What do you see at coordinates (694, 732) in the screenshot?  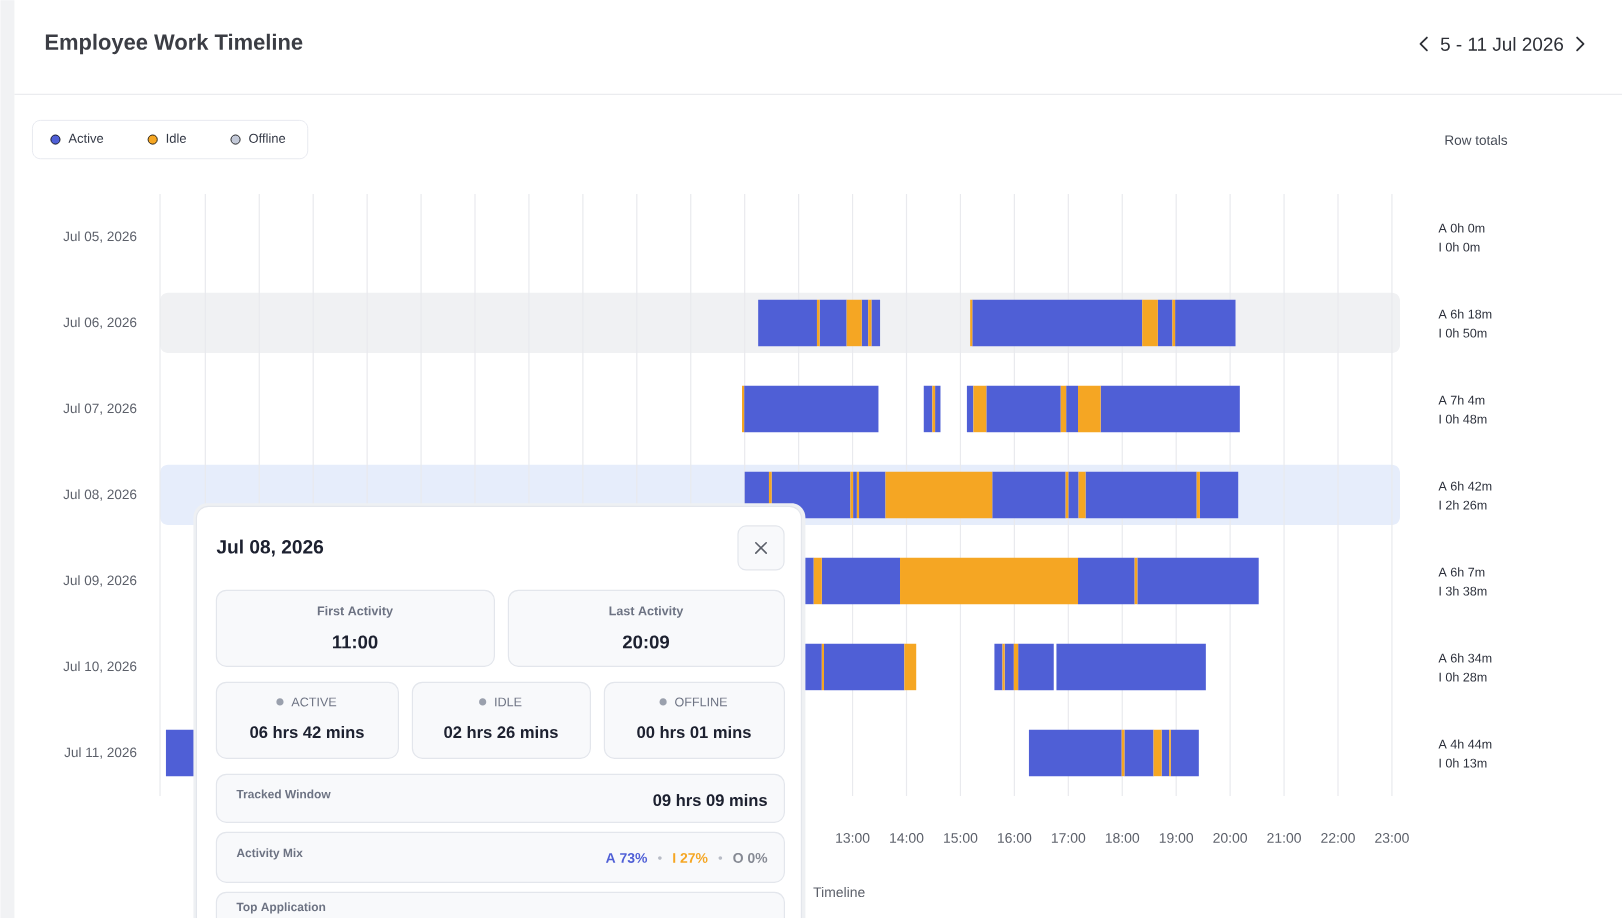 I see `annotation: 00 hrs 01 mins` at bounding box center [694, 732].